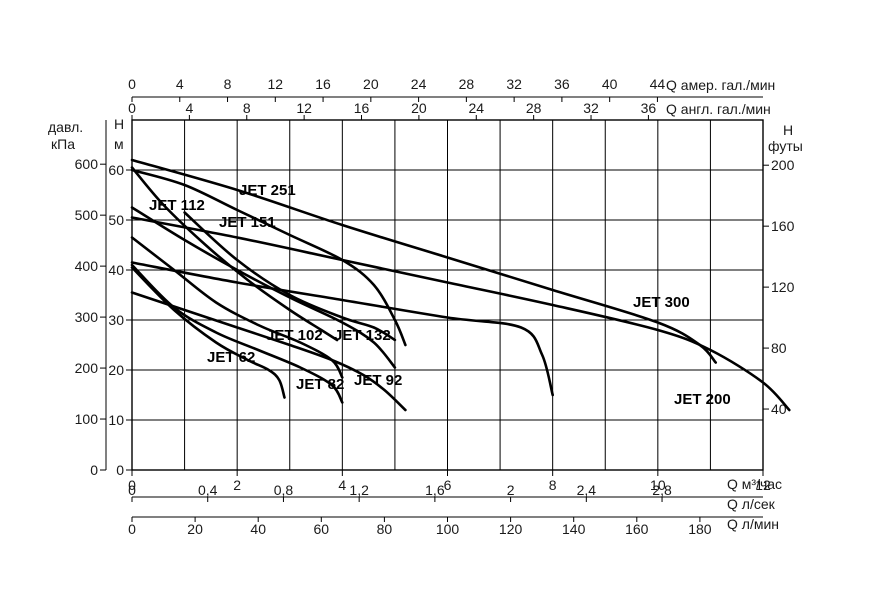  I want to click on bottom-axis-1-tick-label: 2, so click(237, 485).